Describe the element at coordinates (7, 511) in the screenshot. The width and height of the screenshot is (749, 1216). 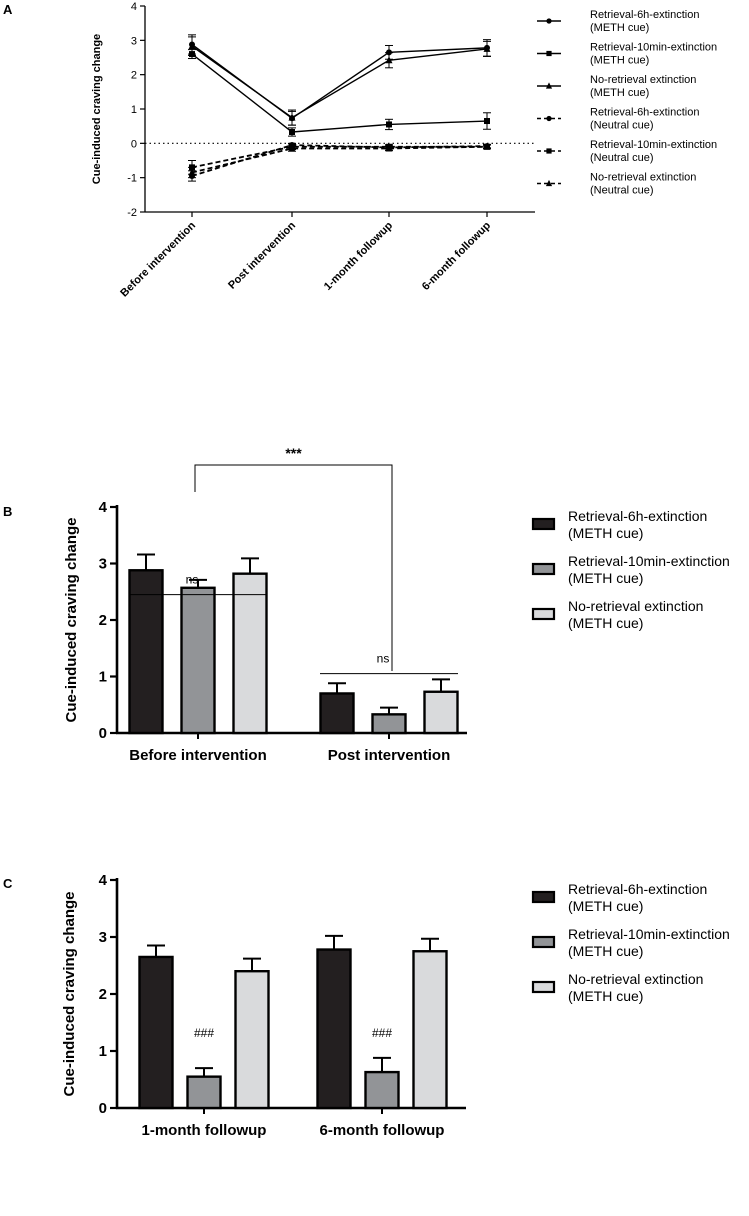
I see `panel-letter-b: B` at that location.